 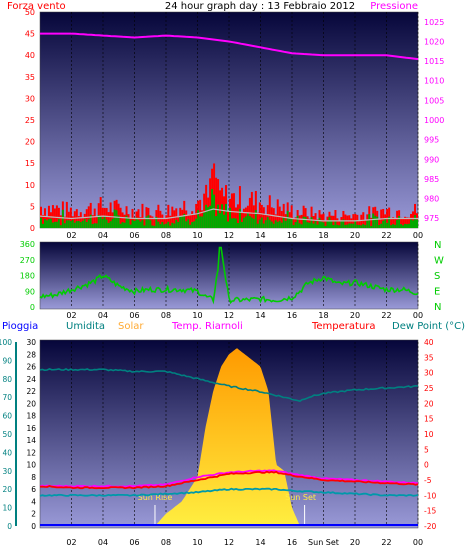 I want to click on temperature-y-tick-label: 25, so click(x=429, y=388).